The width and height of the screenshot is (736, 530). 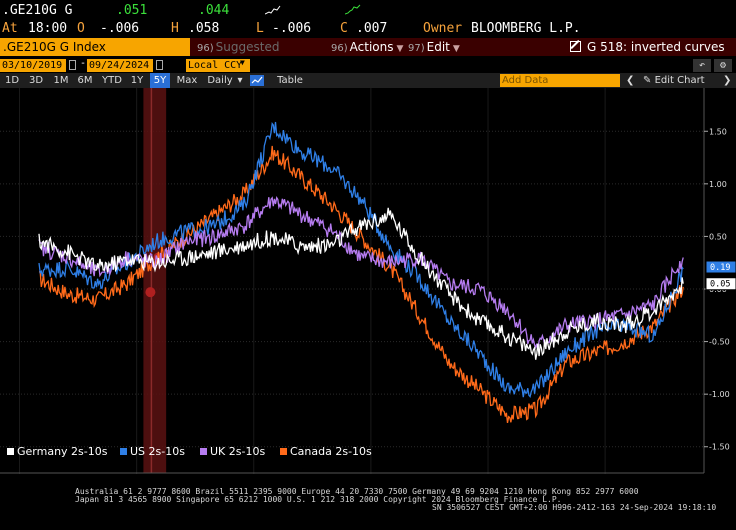 I want to click on y-tick-label: -1.50, so click(x=719, y=447).